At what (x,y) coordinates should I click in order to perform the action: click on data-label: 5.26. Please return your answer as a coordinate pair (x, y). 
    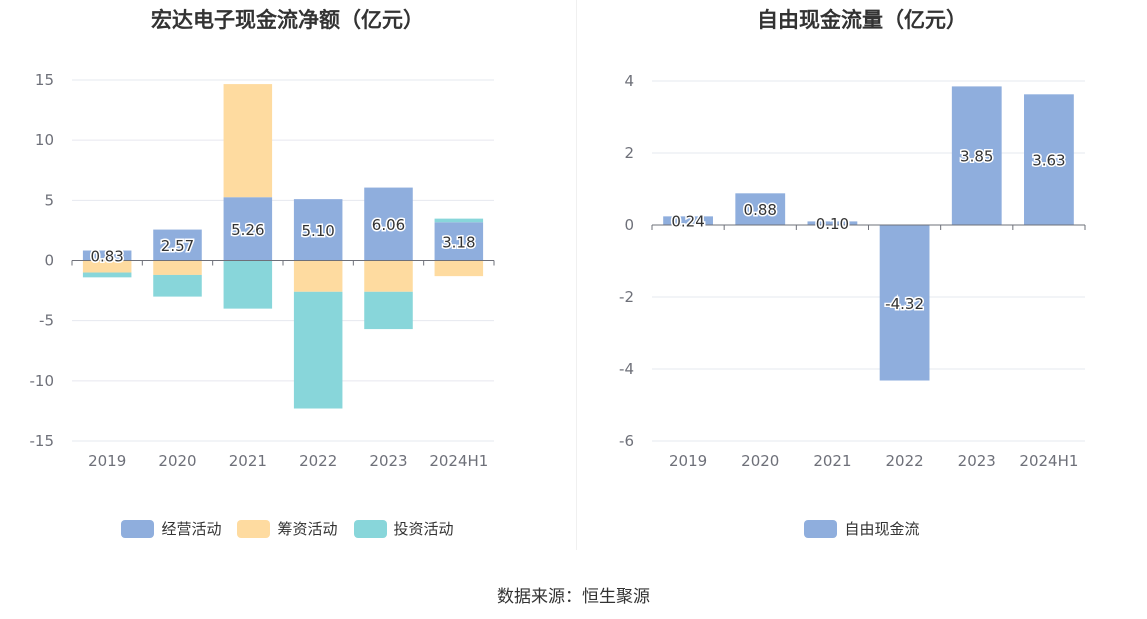
    Looking at the image, I should click on (247, 230).